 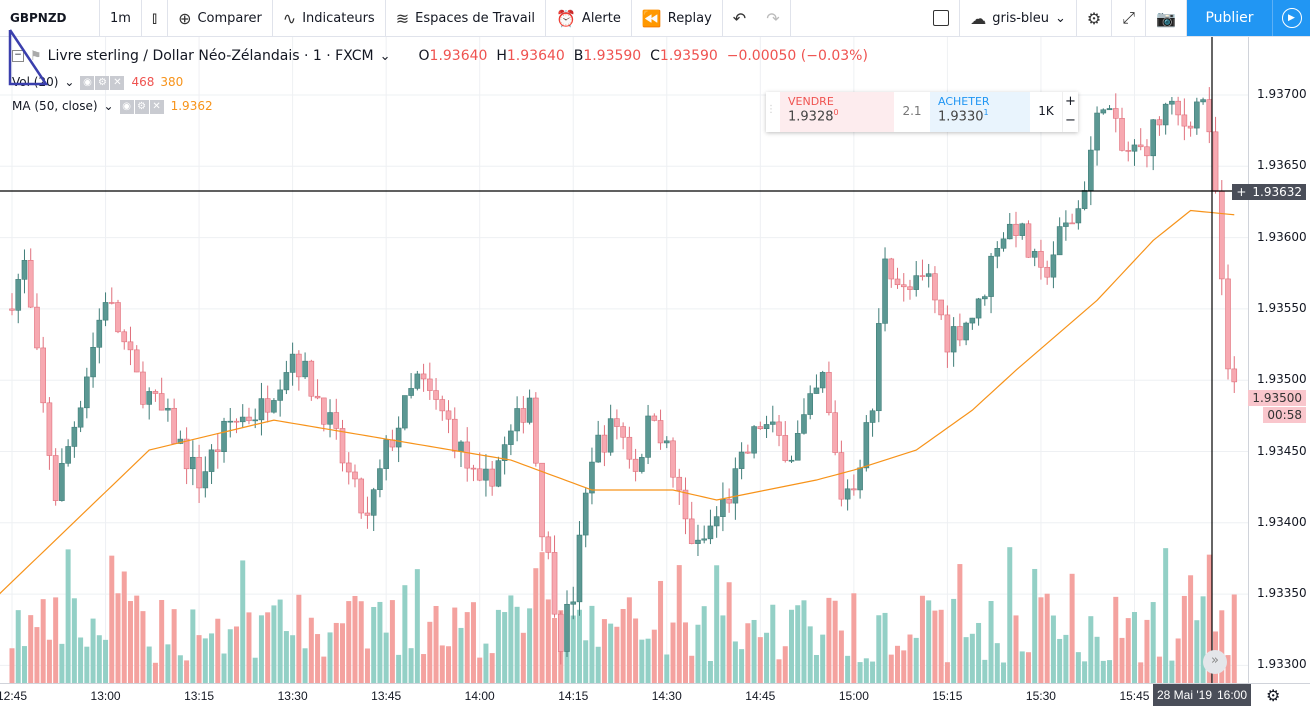 What do you see at coordinates (1095, 18) in the screenshot?
I see `settings-button: ⚙` at bounding box center [1095, 18].